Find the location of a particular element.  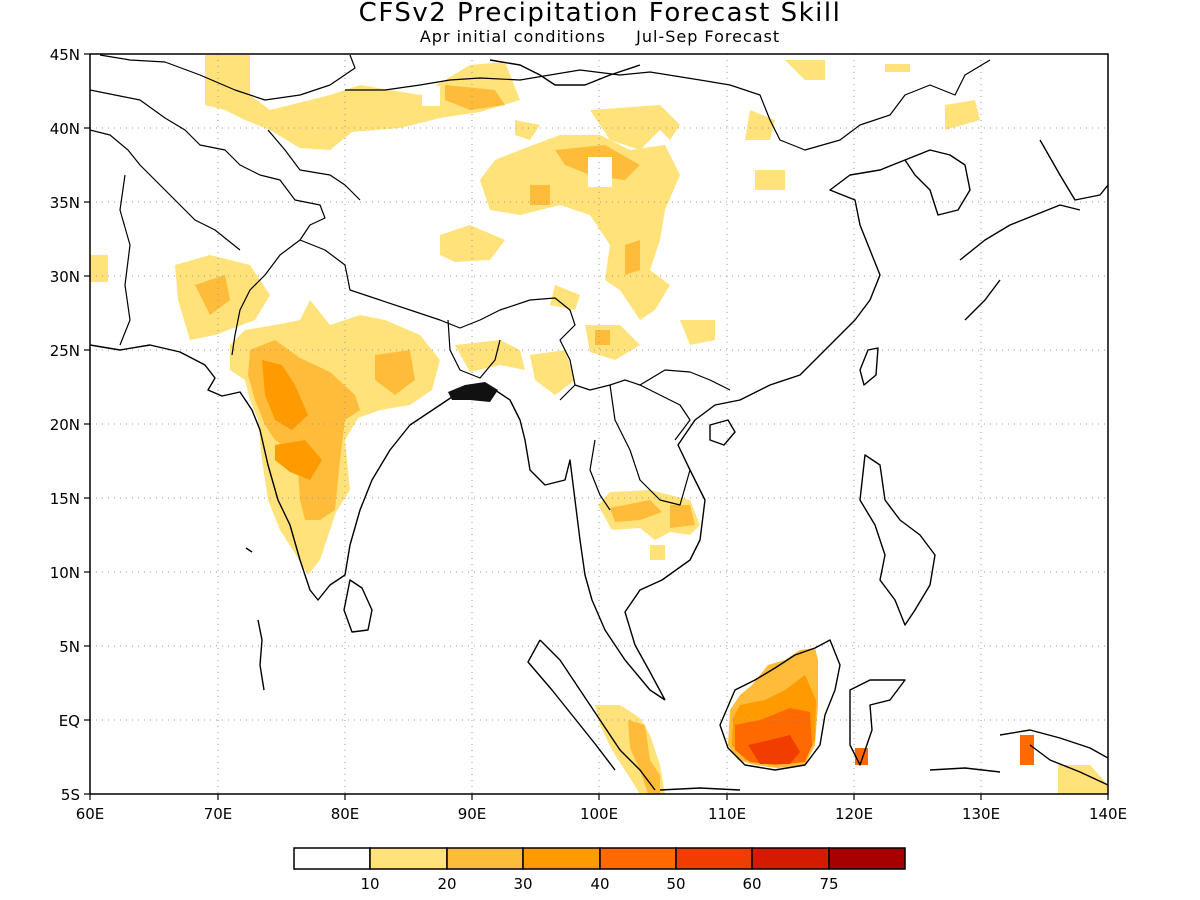

map-subtitle: Apr initial conditions Jul-Sep Forecast is located at coordinates (600, 36).